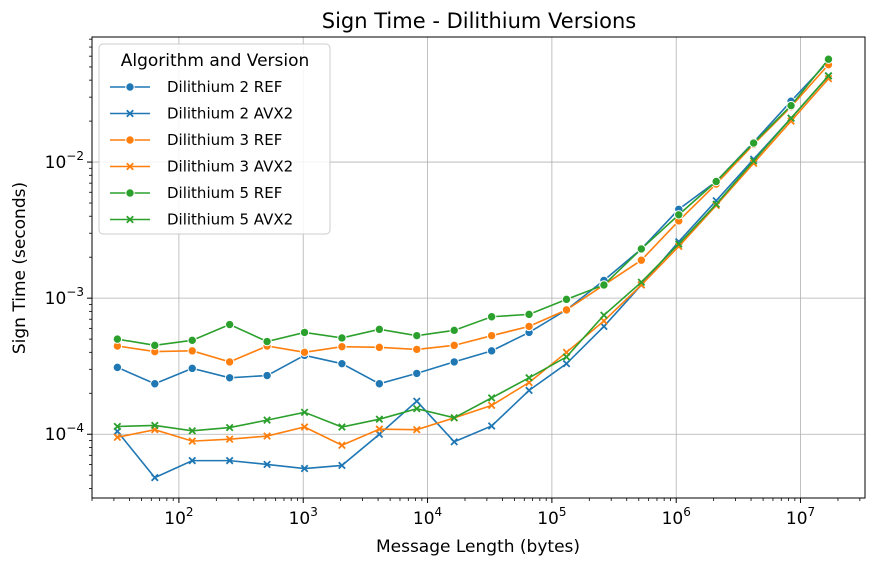  I want to click on legend-item: Dilithium 2 AVX2, so click(201, 114).